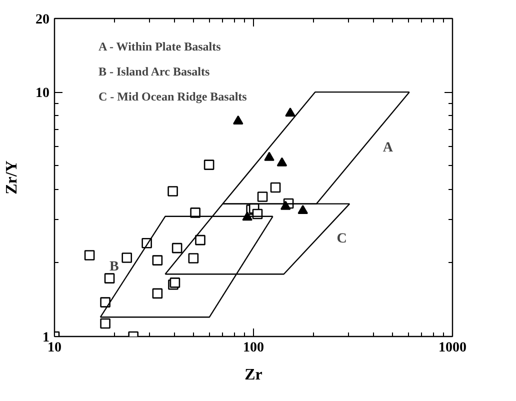 Image resolution: width=516 pixels, height=401 pixels. I want to click on annotation: B - Island Arc Basalts, so click(154, 71).